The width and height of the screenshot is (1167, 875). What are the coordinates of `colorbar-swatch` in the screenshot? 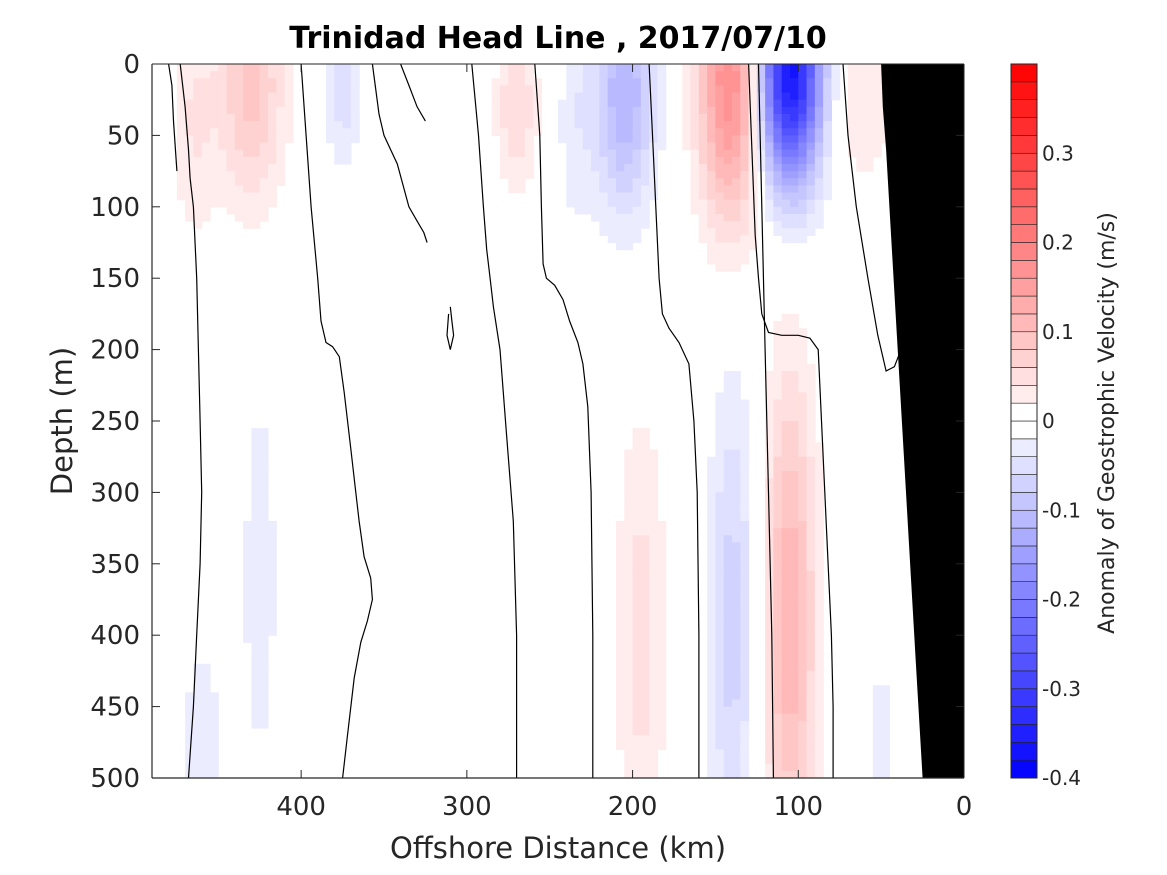 It's located at (1024, 305).